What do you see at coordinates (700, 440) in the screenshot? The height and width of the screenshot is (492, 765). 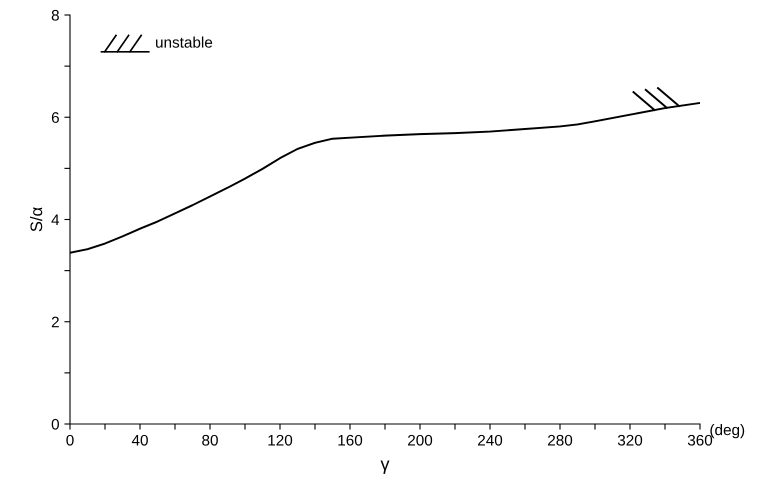 I see `x-tick-label: 360` at bounding box center [700, 440].